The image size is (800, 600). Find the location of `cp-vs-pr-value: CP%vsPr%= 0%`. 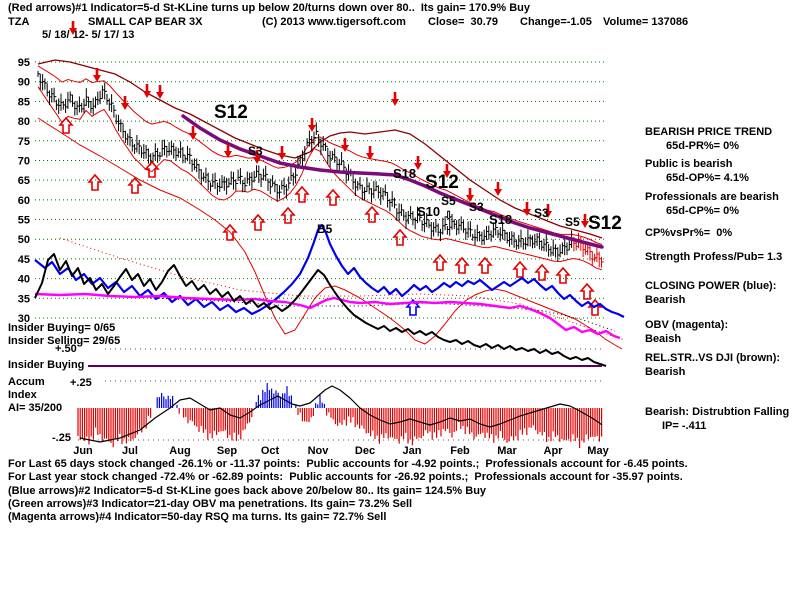

cp-vs-pr-value: CP%vsPr%= 0% is located at coordinates (689, 233).